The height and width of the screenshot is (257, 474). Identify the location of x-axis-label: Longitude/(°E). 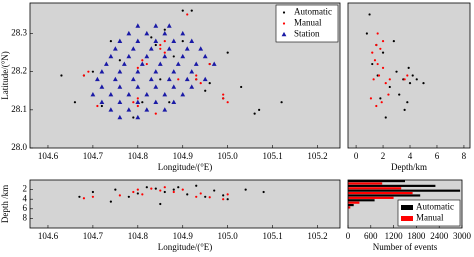
(185, 247).